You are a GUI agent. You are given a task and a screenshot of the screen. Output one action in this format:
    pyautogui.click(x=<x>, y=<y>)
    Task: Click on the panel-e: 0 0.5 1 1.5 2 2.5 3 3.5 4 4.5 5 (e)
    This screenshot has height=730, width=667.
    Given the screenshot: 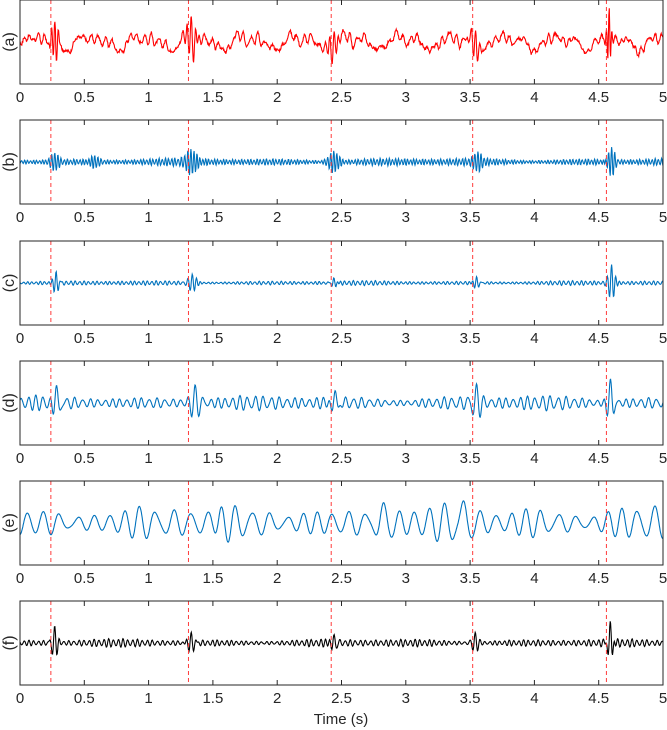 What is the action you would take?
    pyautogui.click(x=334, y=533)
    